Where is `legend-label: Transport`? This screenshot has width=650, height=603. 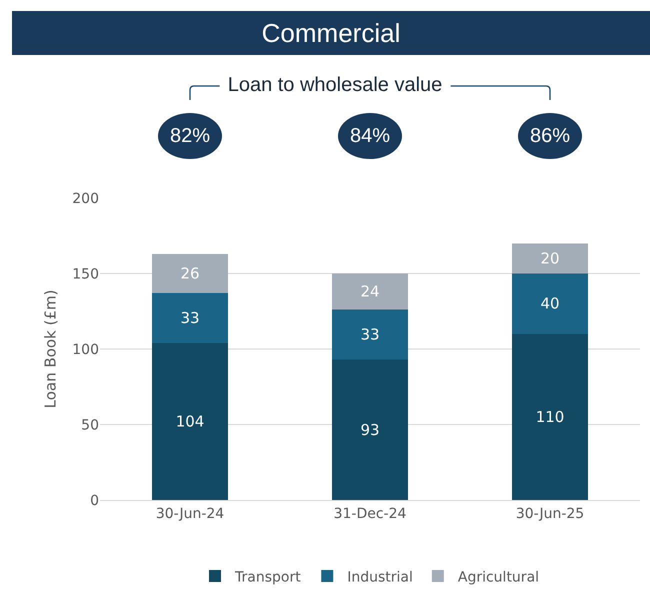
legend-label: Transport is located at coordinates (268, 577).